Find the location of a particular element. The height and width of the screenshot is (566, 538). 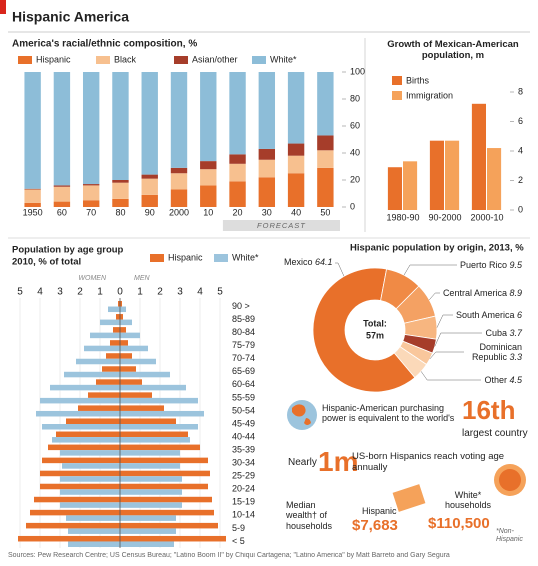

slice-category: Dominican Republic is located at coordinates (496, 351).